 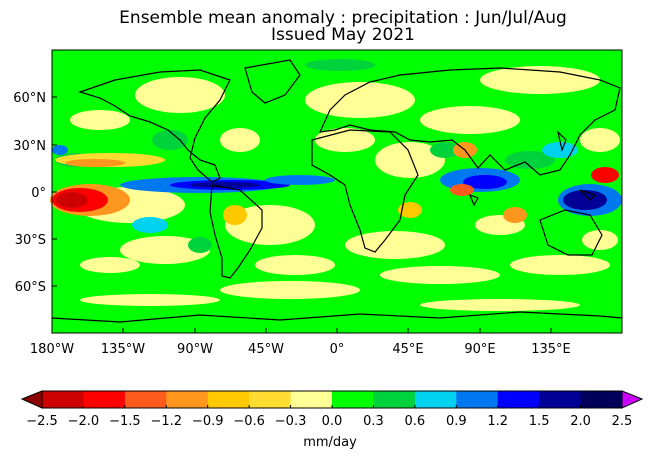 What do you see at coordinates (249, 421) in the screenshot?
I see `colorbar-tick-label: −0.6` at bounding box center [249, 421].